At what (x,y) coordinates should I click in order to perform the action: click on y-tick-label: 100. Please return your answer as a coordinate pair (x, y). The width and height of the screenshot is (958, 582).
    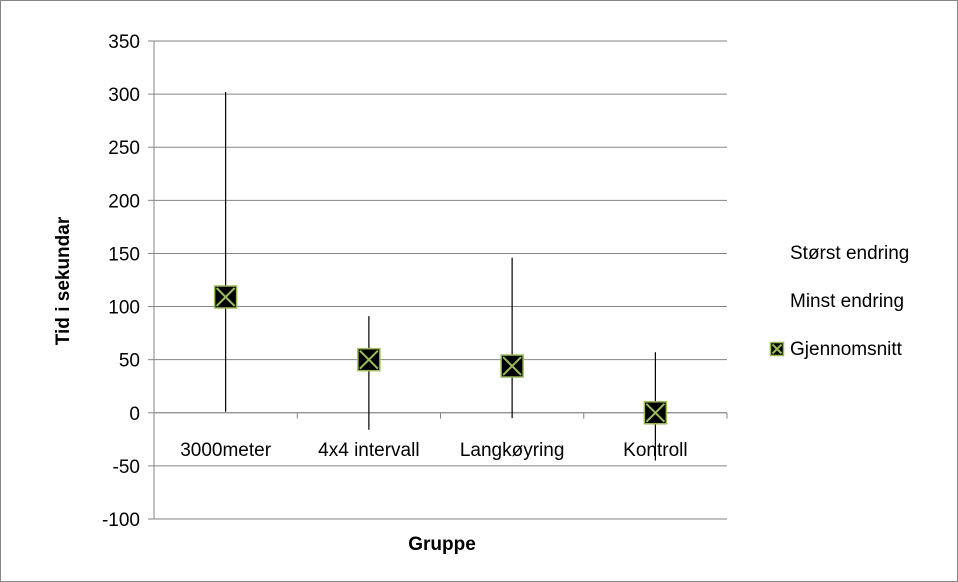
    Looking at the image, I should click on (124, 308).